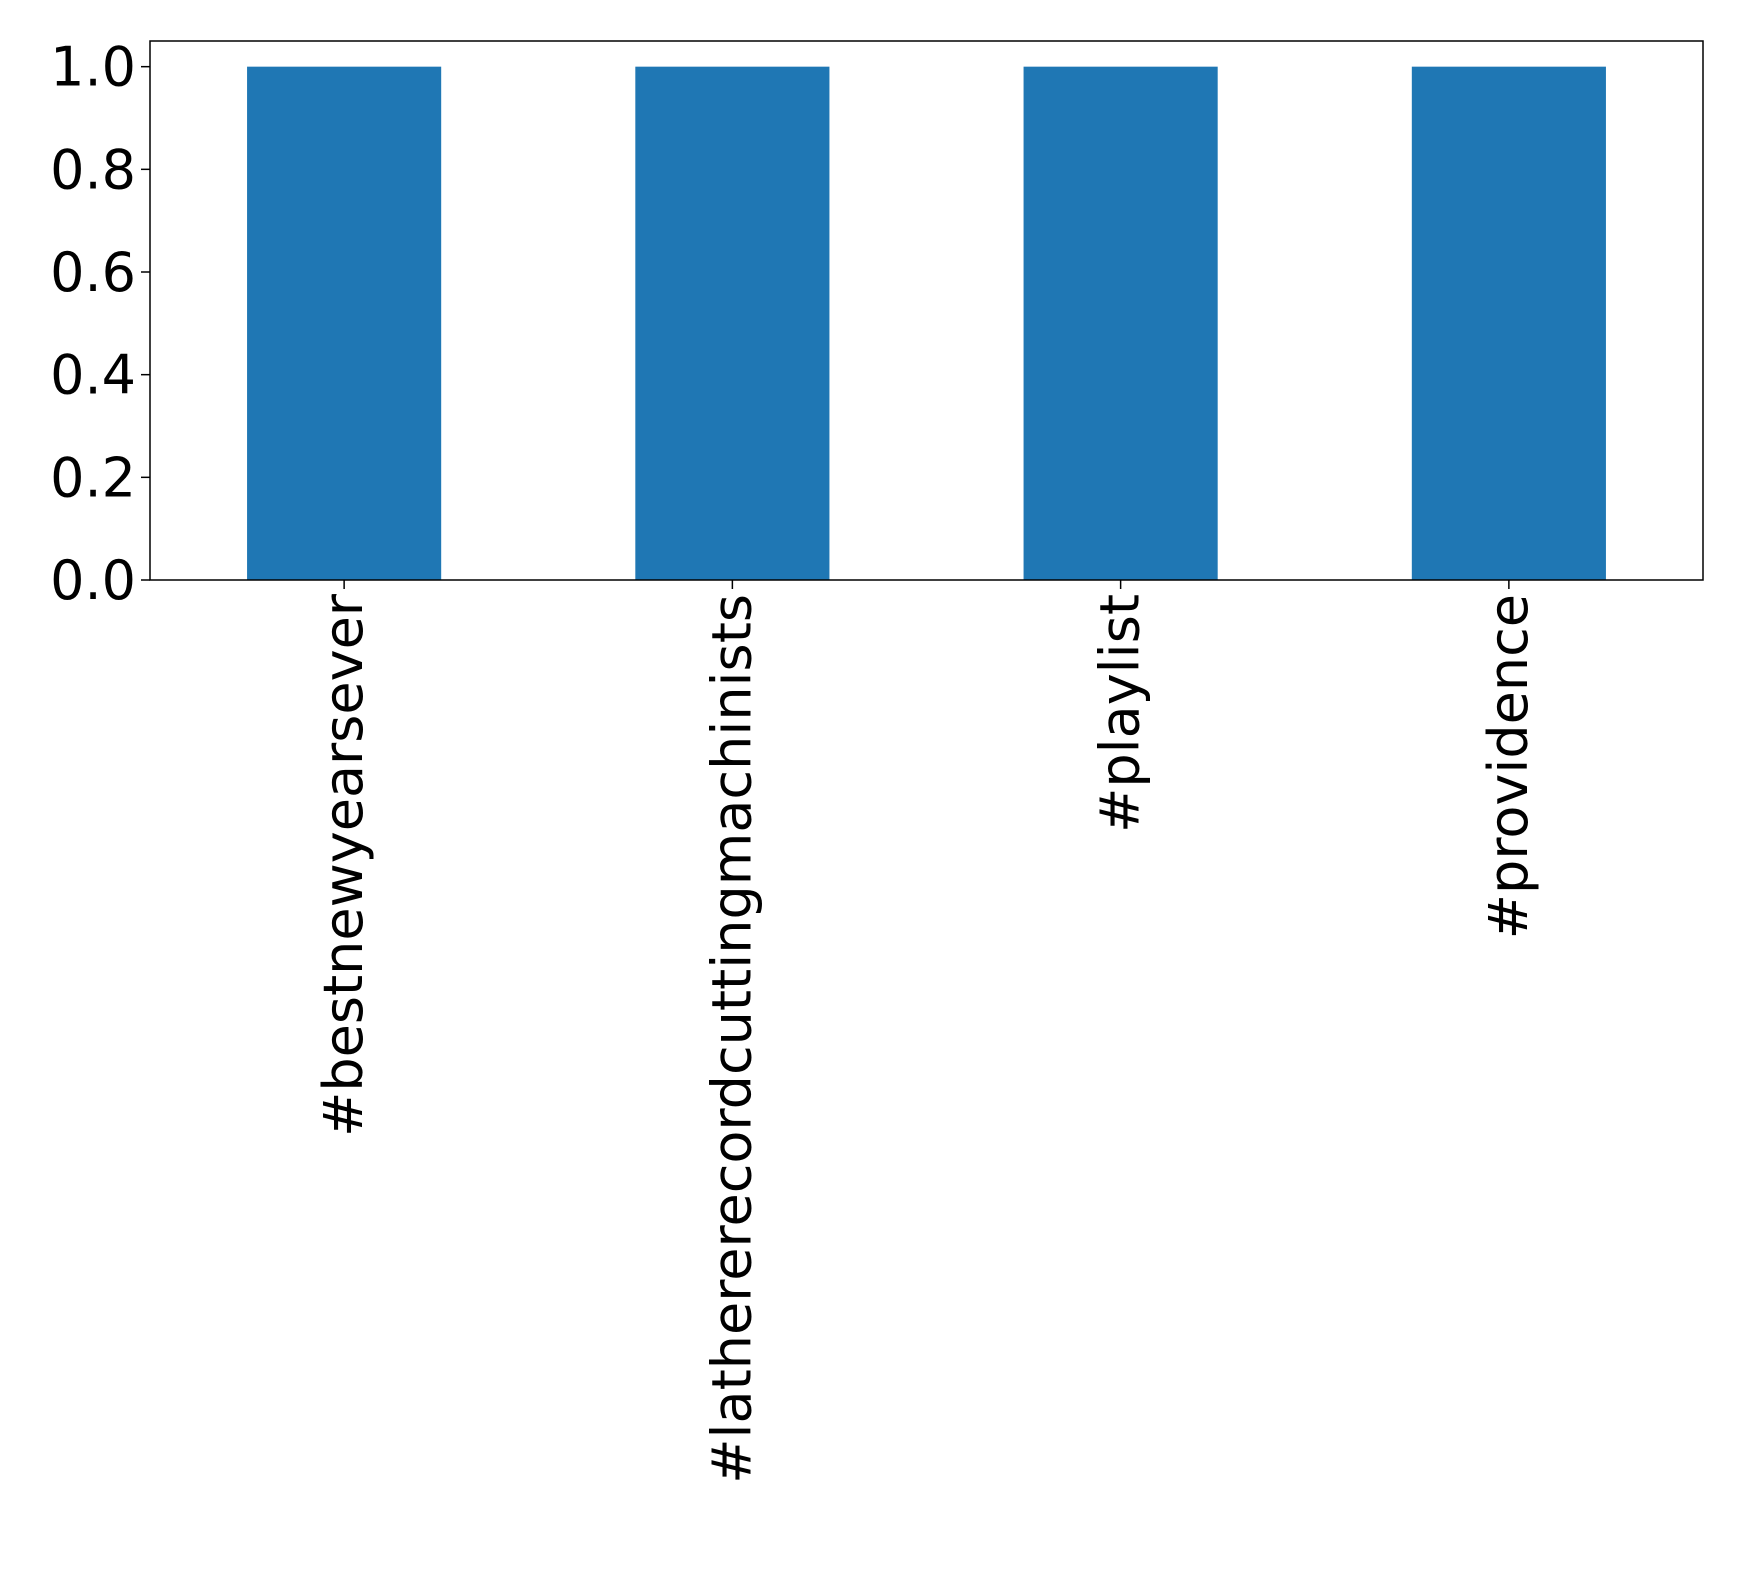 The width and height of the screenshot is (1739, 1595). What do you see at coordinates (93, 477) in the screenshot?
I see `y-tick-label: 0.2` at bounding box center [93, 477].